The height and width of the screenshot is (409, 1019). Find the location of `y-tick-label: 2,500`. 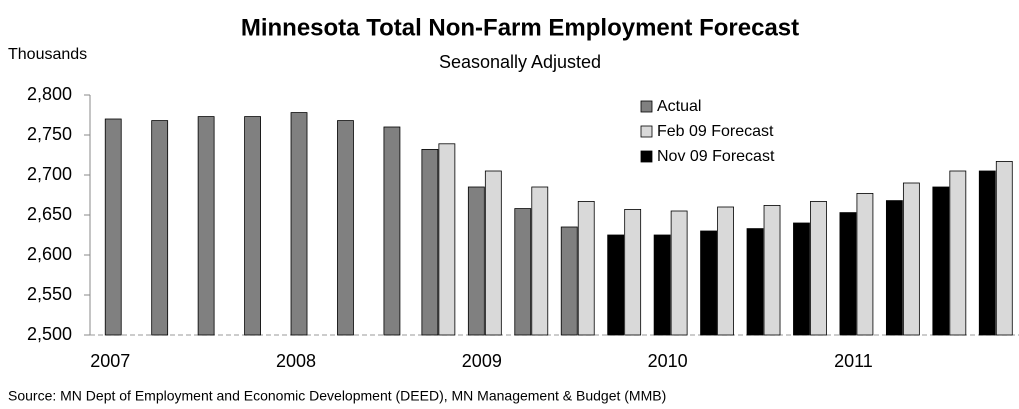

y-tick-label: 2,500 is located at coordinates (49, 334).